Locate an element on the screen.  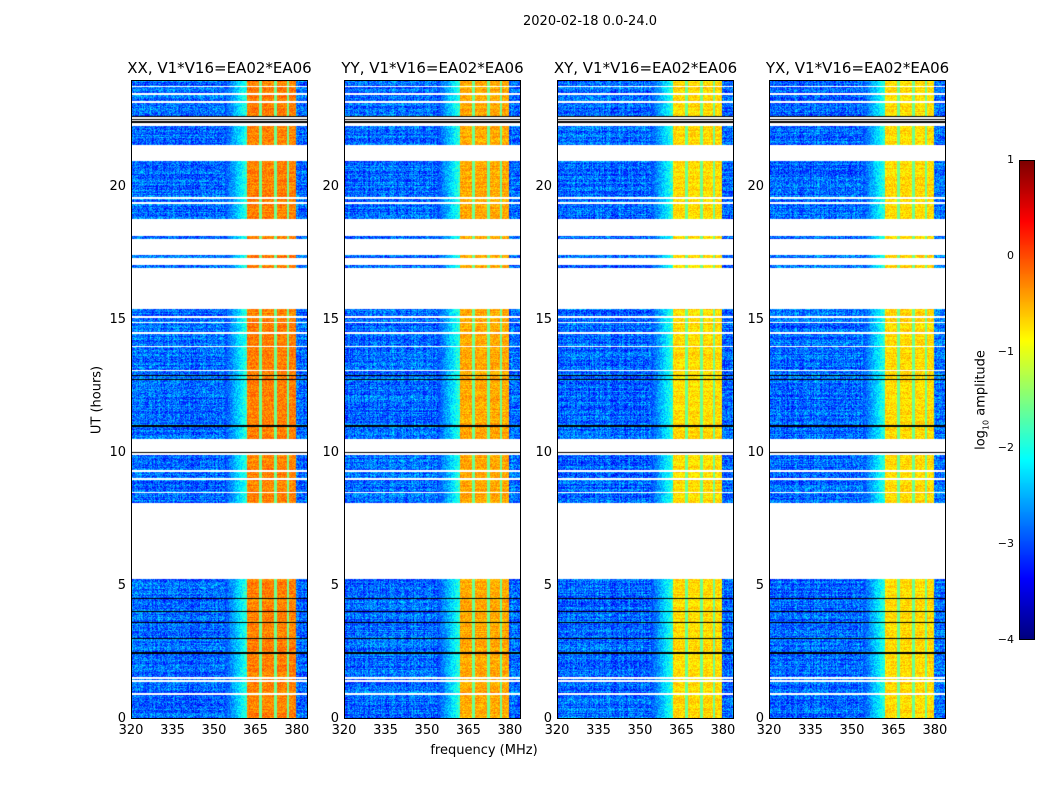
colorbar-tick-label: 1 is located at coordinates (1010, 159).